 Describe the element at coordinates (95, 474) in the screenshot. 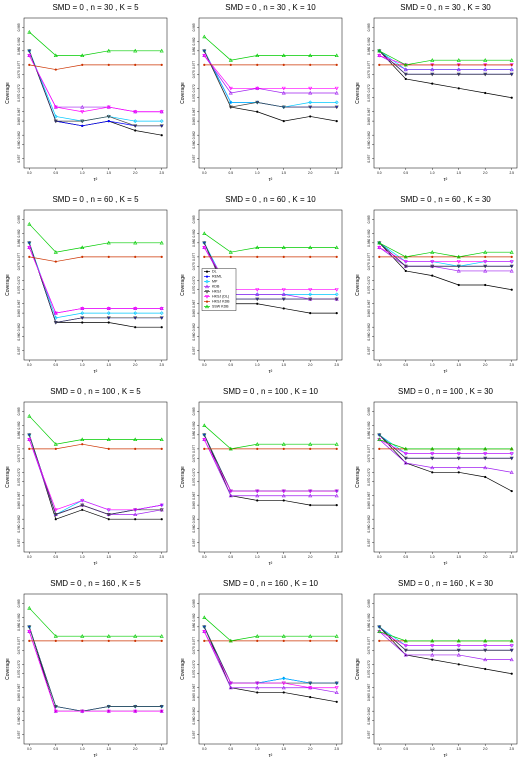

I see `series-mp` at that location.